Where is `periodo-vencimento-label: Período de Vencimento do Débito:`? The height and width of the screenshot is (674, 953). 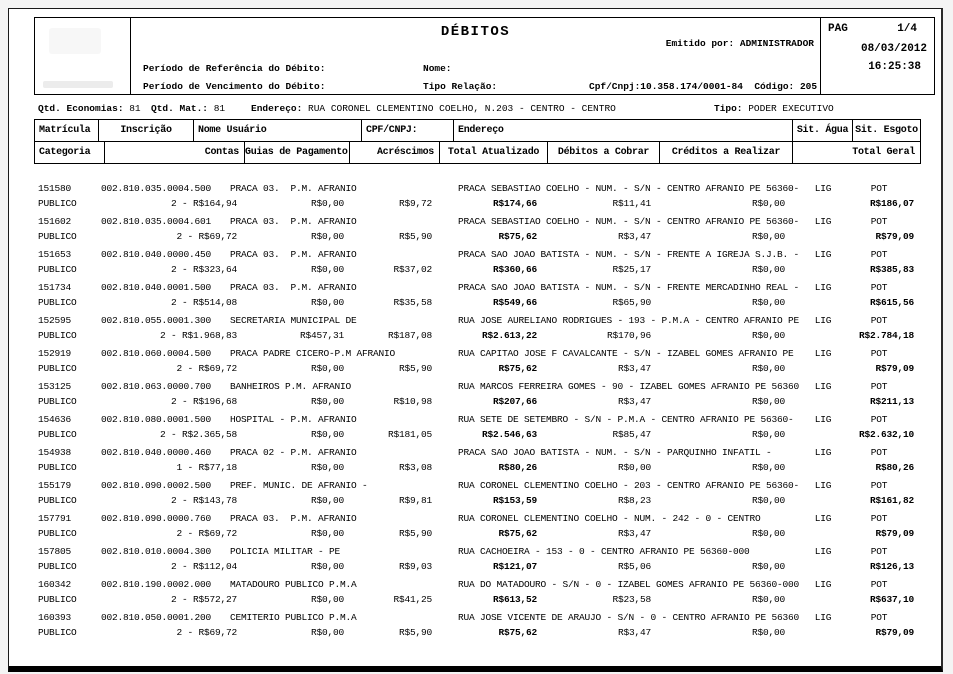 periodo-vencimento-label: Período de Vencimento do Débito: is located at coordinates (234, 86).